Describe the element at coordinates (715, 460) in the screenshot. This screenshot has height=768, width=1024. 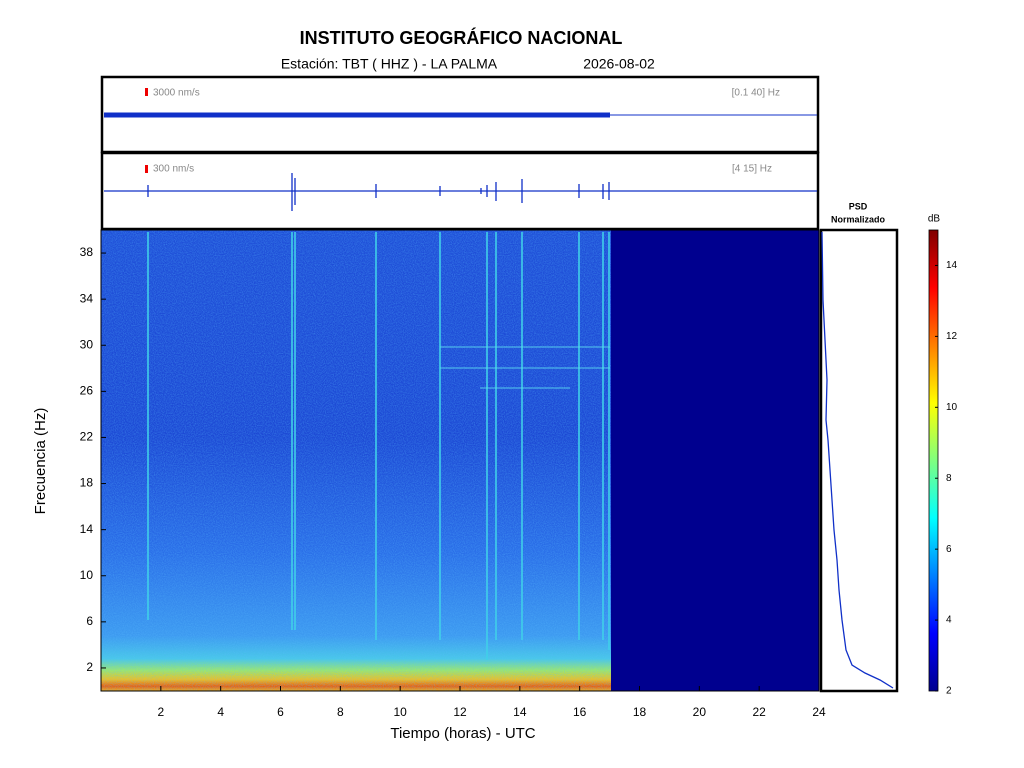
I see `no-data` at that location.